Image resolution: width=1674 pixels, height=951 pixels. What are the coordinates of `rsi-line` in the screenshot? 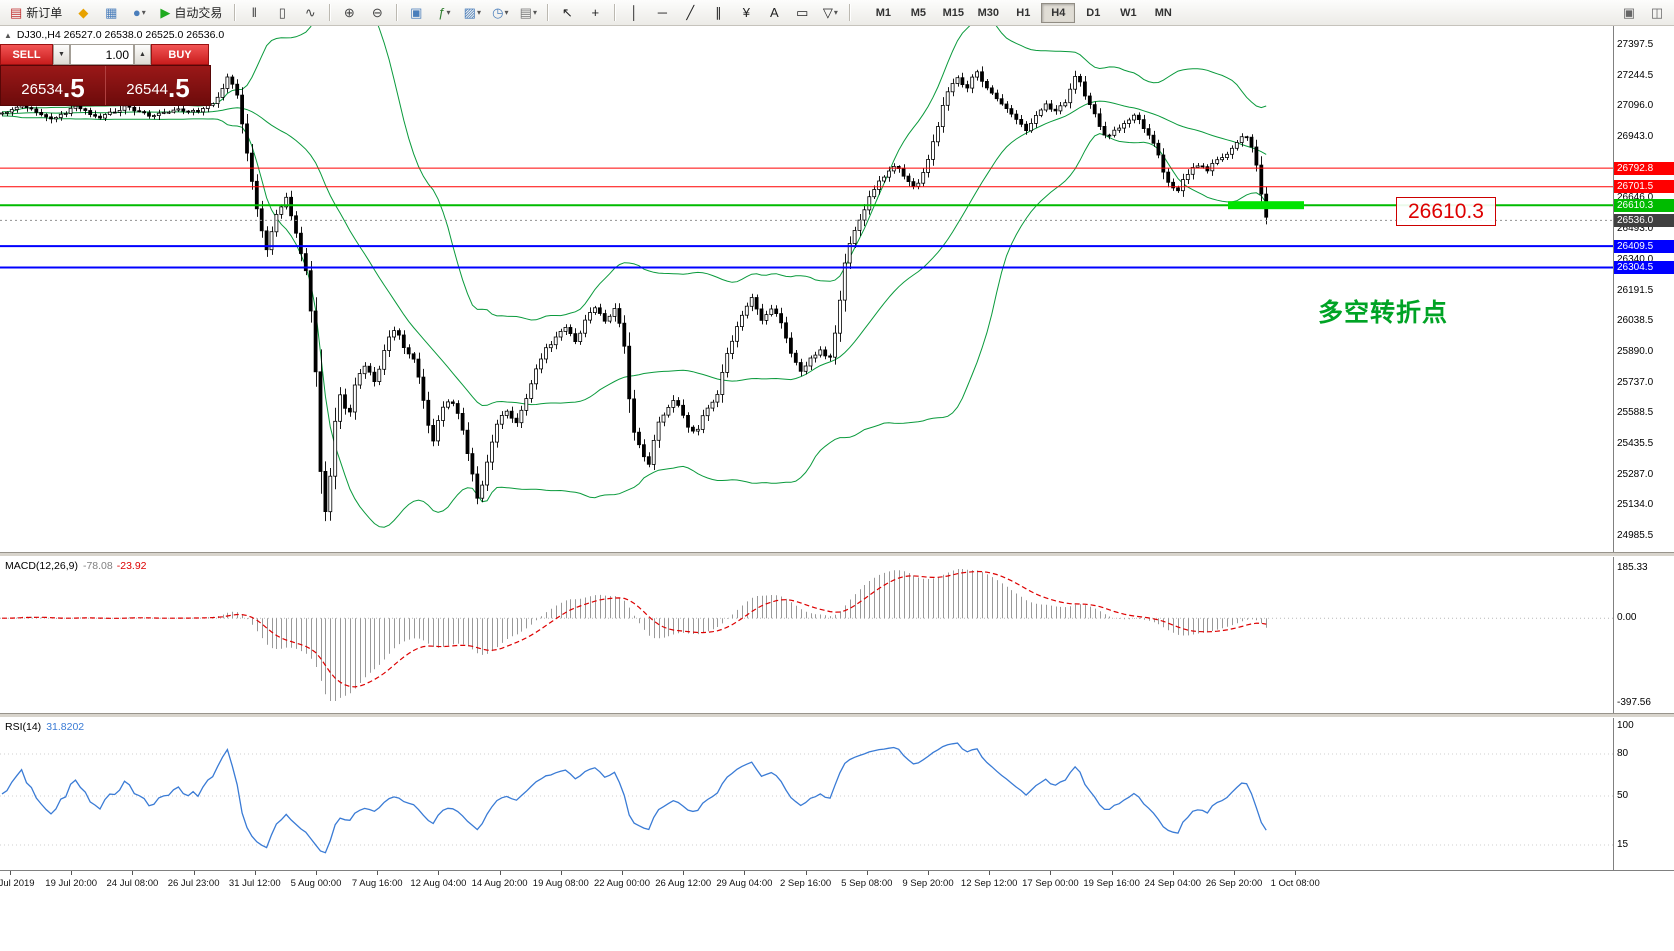 It's located at (634, 798).